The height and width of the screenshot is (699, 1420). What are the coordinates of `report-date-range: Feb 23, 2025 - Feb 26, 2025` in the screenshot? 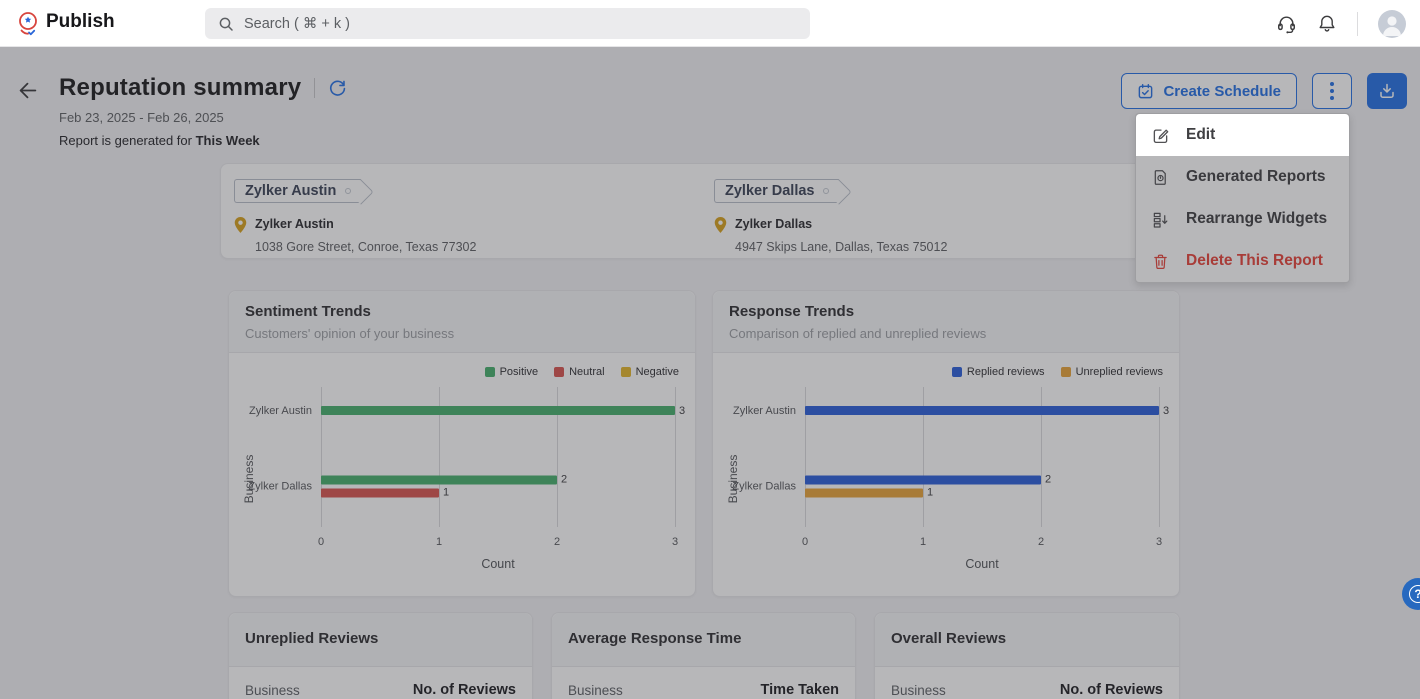 It's located at (141, 117).